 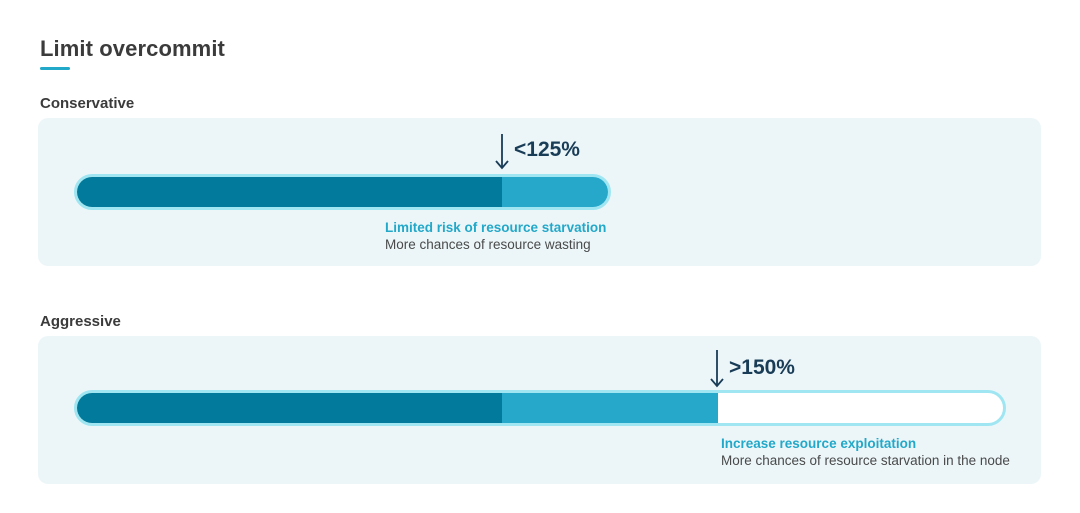 What do you see at coordinates (55, 68) in the screenshot?
I see `title-underline` at bounding box center [55, 68].